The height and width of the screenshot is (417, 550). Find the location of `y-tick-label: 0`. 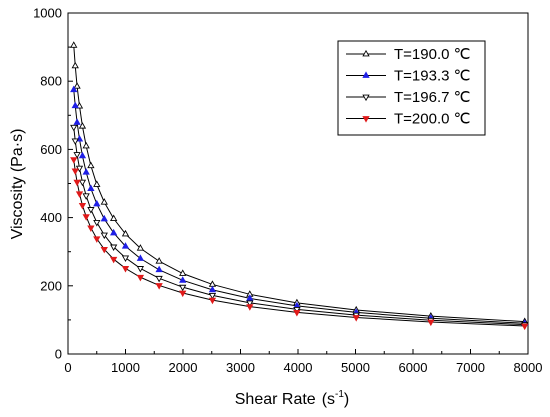

y-tick-label: 0 is located at coordinates (58, 354).